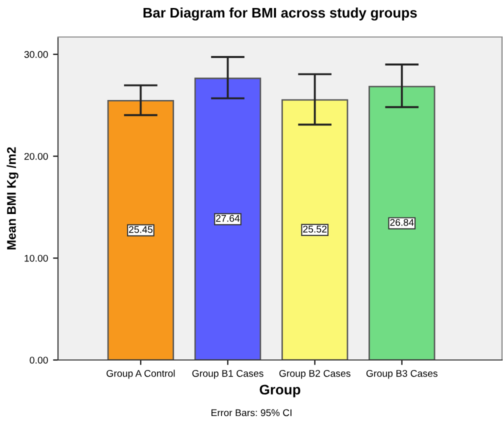 The image size is (503, 431). I want to click on y-axis-title: Mean BMI Kg /m2, so click(12, 198).